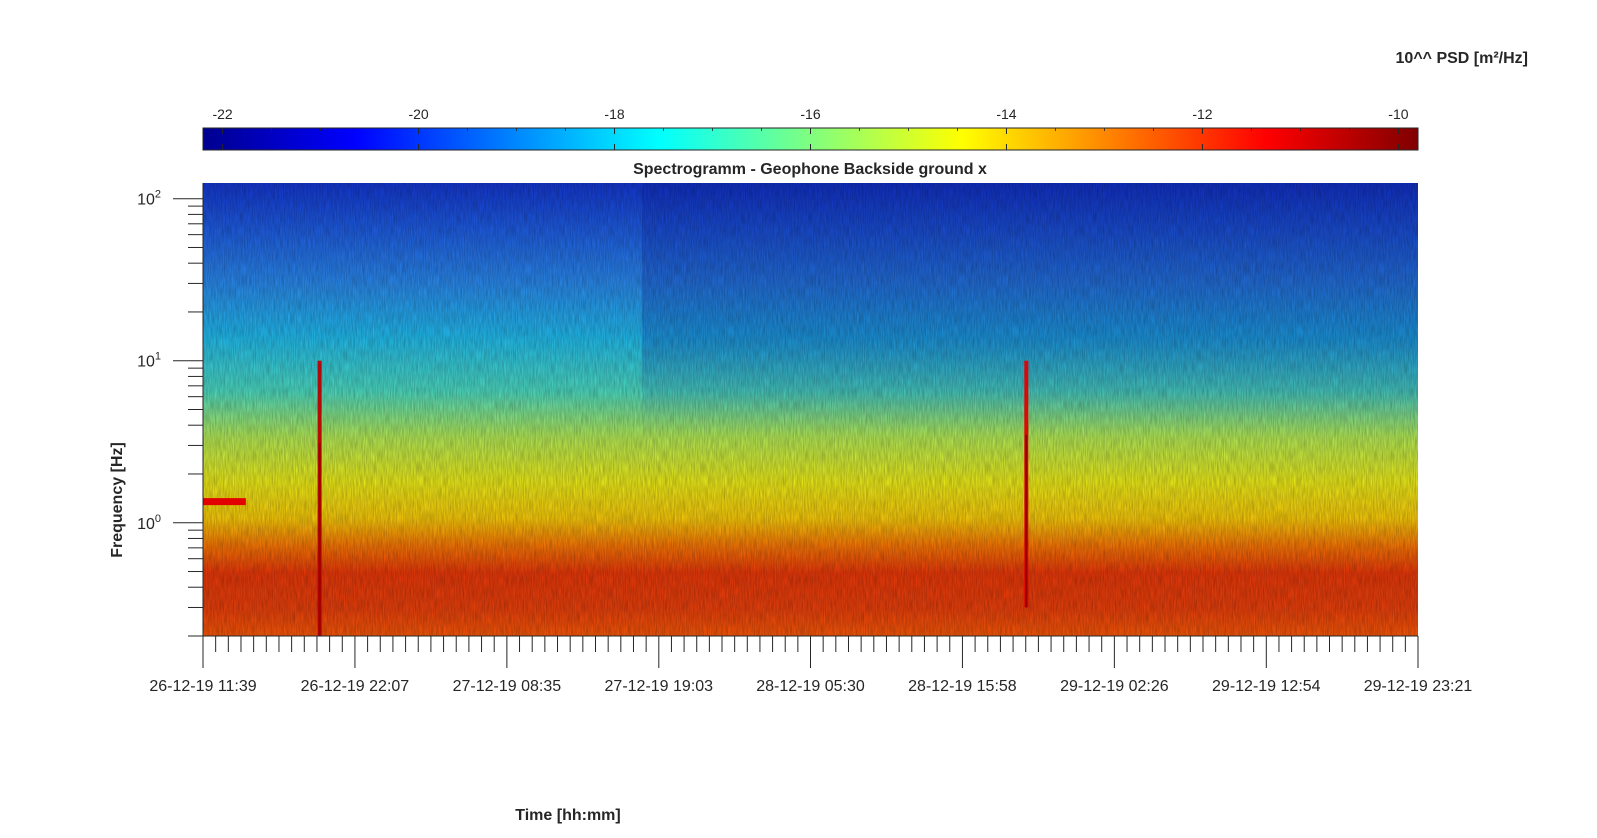 The height and width of the screenshot is (838, 1597). I want to click on x-tick-label: 29-12-19 12:54, so click(1266, 686).